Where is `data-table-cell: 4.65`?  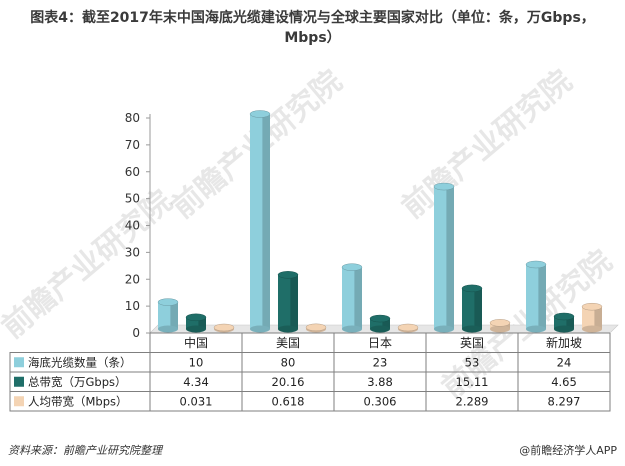
data-table-cell: 4.65 is located at coordinates (564, 382).